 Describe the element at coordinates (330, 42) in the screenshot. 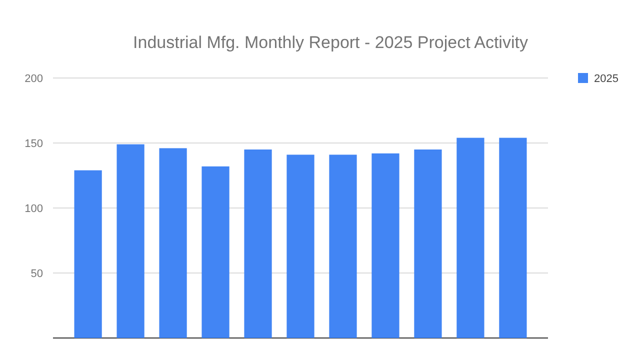

I see `chart-title: Industrial Mfg. Monthly Report - 2025 Project Activity` at that location.